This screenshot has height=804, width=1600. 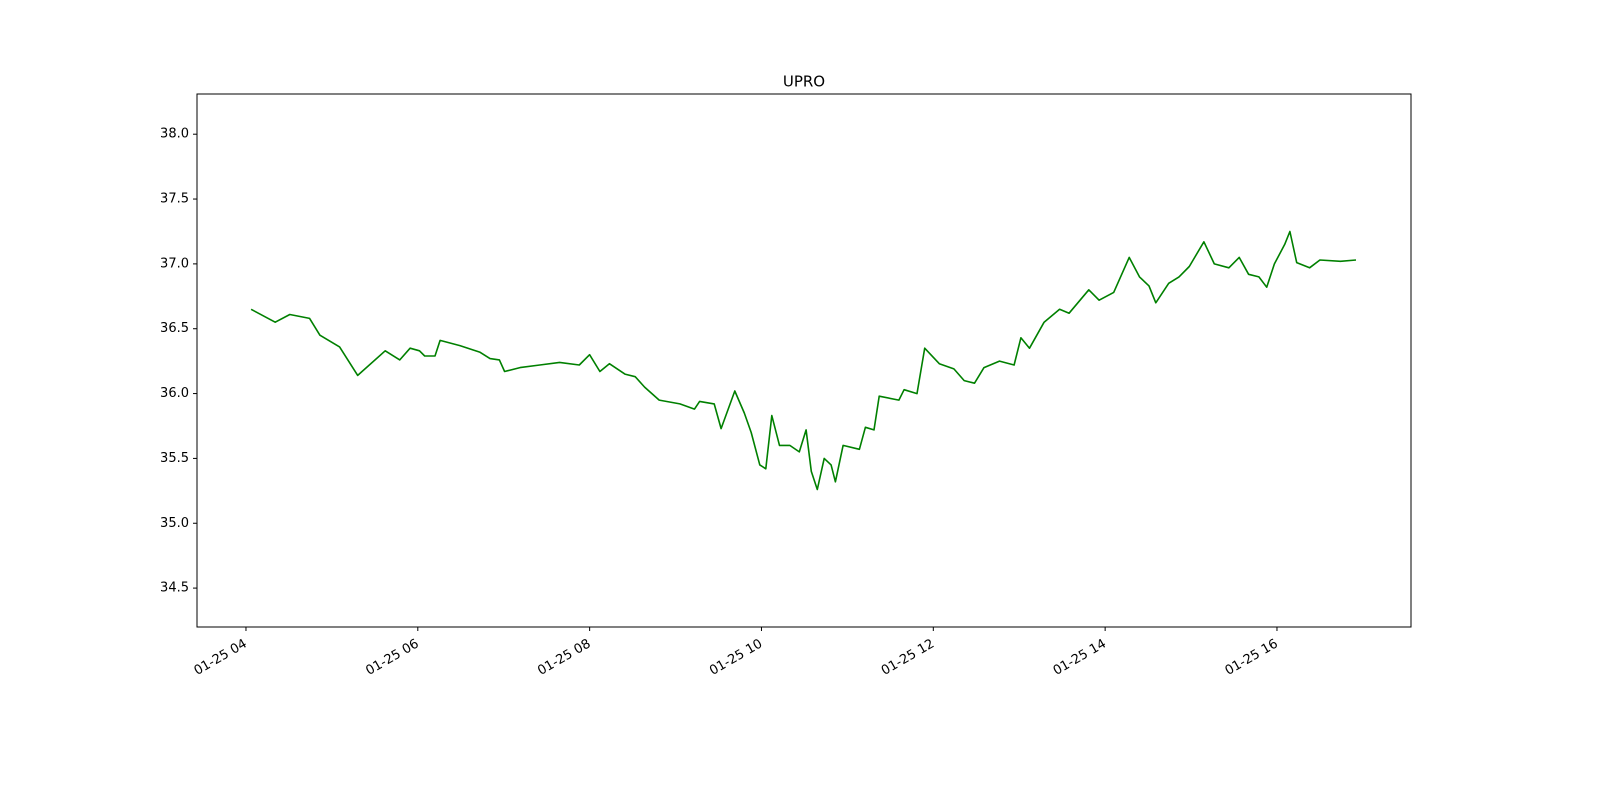 What do you see at coordinates (564, 658) in the screenshot?
I see `x-tick-label: 01-25 08` at bounding box center [564, 658].